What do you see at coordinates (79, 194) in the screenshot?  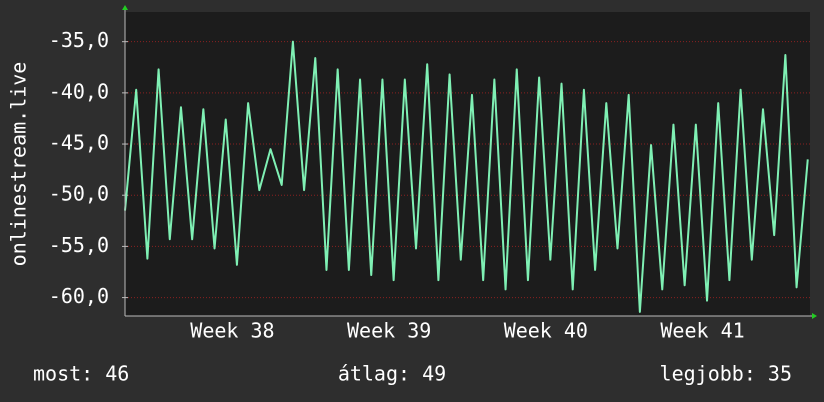 I see `y-tick-label: -50,0` at bounding box center [79, 194].